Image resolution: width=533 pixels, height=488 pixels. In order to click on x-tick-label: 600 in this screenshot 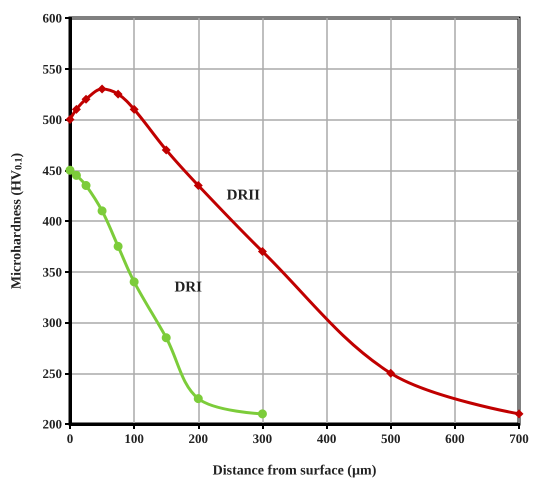, I will do `click(455, 438)`.